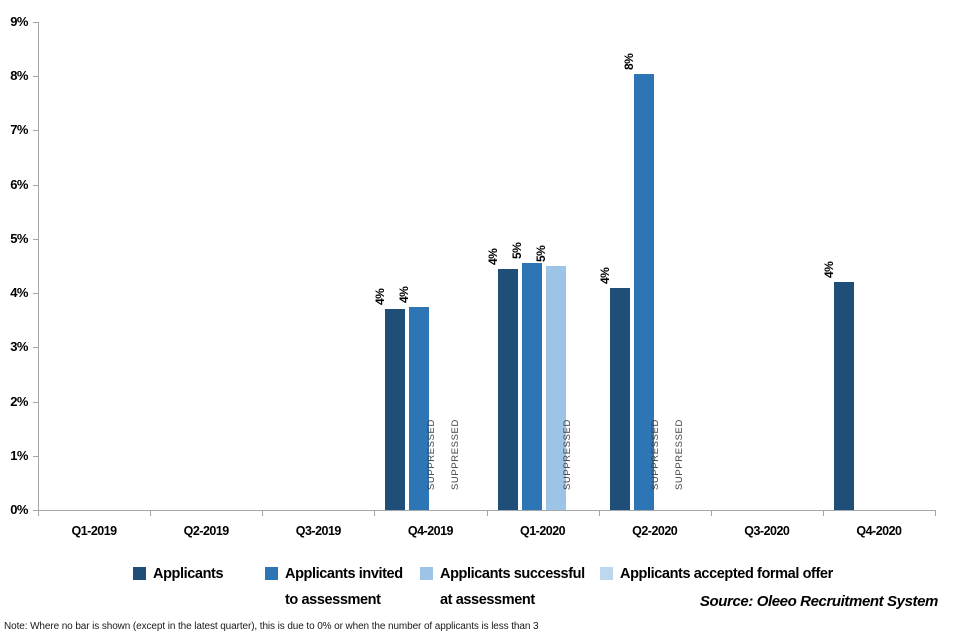 The image size is (960, 640). I want to click on y-axis-label: 9%, so click(19, 21).